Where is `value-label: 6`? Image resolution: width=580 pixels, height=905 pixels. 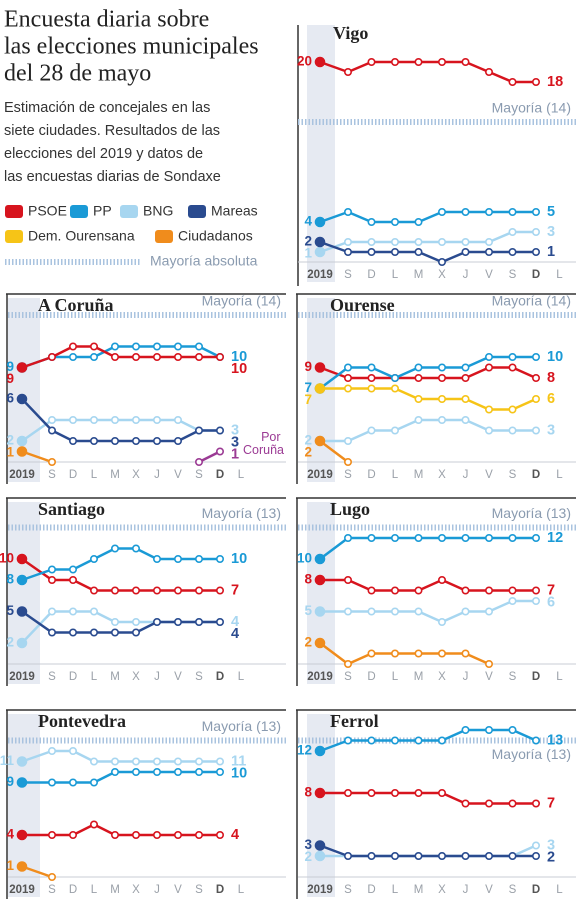 value-label: 6 is located at coordinates (10, 398).